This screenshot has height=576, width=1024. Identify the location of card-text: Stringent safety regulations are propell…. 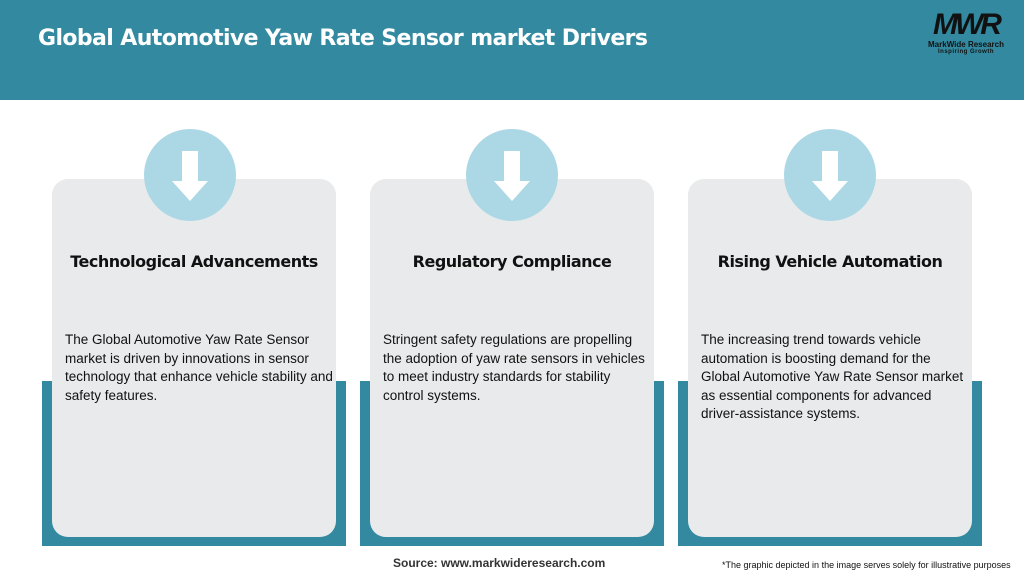
(514, 367).